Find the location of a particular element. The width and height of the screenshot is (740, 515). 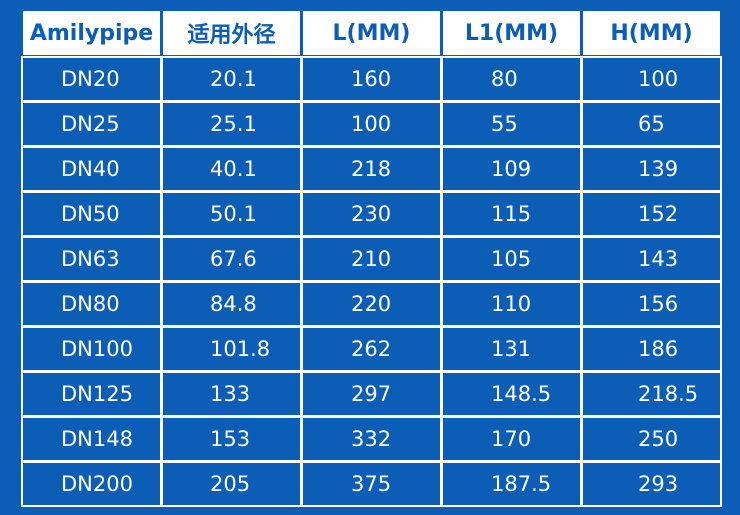

length-l1-cell: 148.5 is located at coordinates (511, 394).